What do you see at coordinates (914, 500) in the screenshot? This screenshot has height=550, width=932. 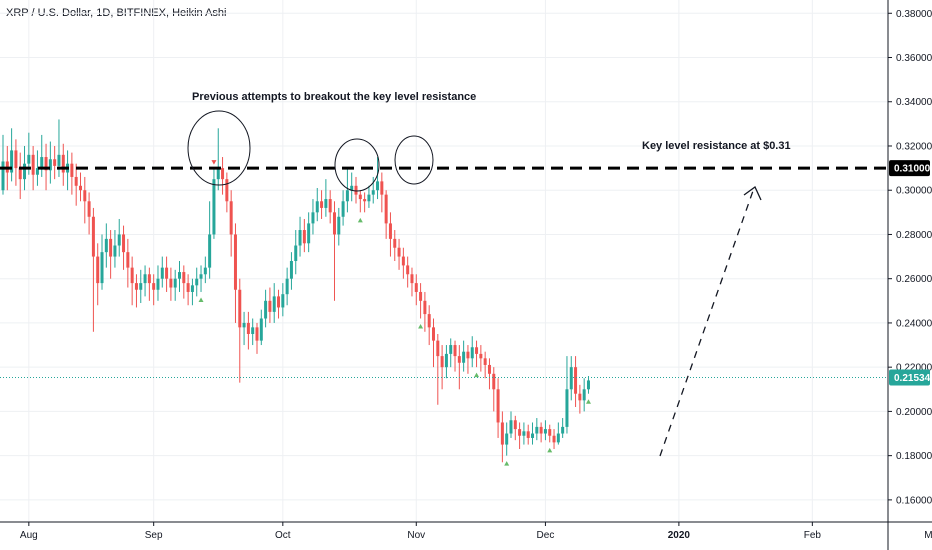 I see `y-tick-label: 0.16000` at bounding box center [914, 500].